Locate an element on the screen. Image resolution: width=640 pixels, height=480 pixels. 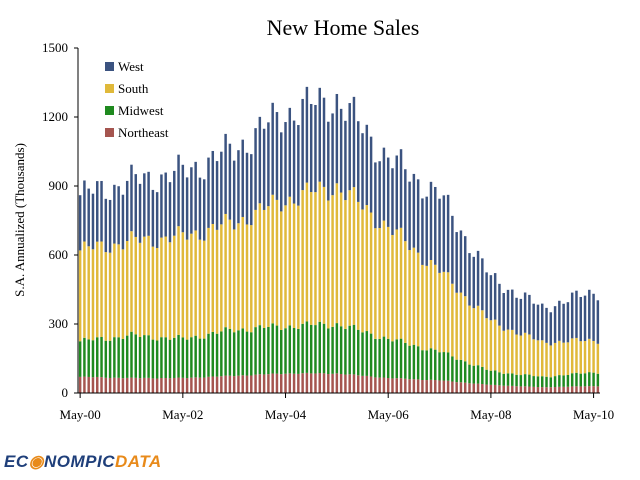
x-tick-label: May-02 is located at coordinates (182, 414).